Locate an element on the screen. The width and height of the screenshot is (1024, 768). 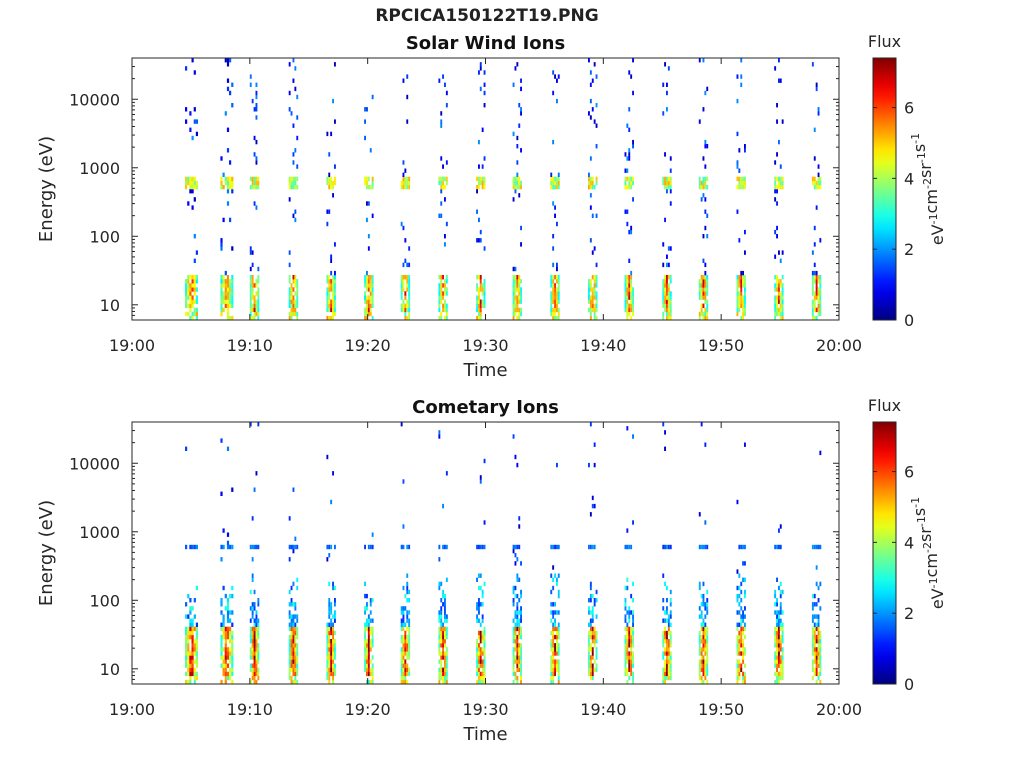
y-tick-label: 100 is located at coordinates (104, 600).